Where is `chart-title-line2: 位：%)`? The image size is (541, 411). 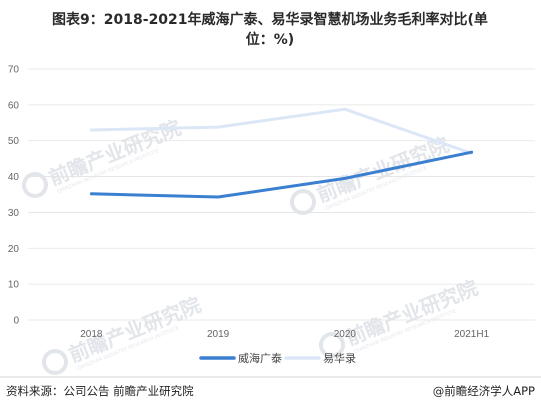
chart-title-line2: 位：%) is located at coordinates (270, 39).